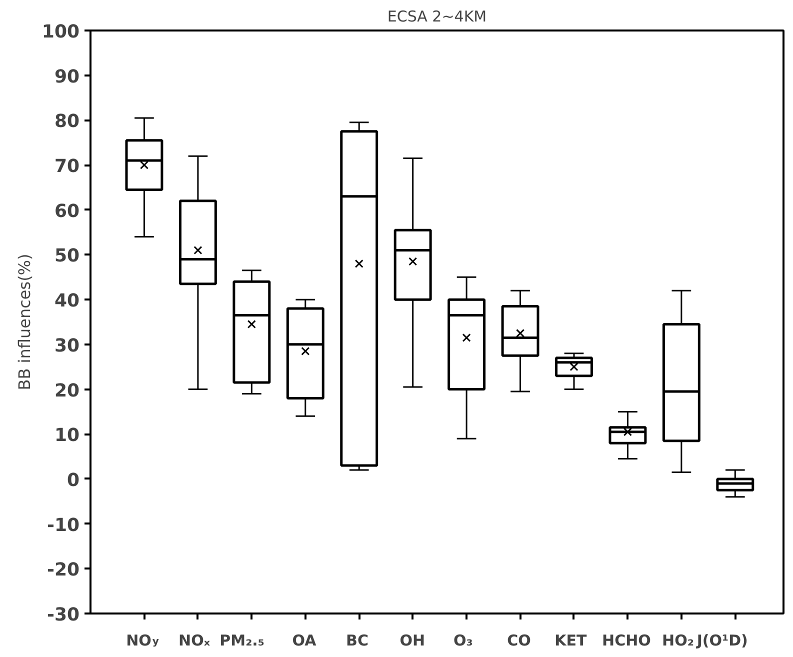  I want to click on x-tick-label: HCHO, so click(626, 641).